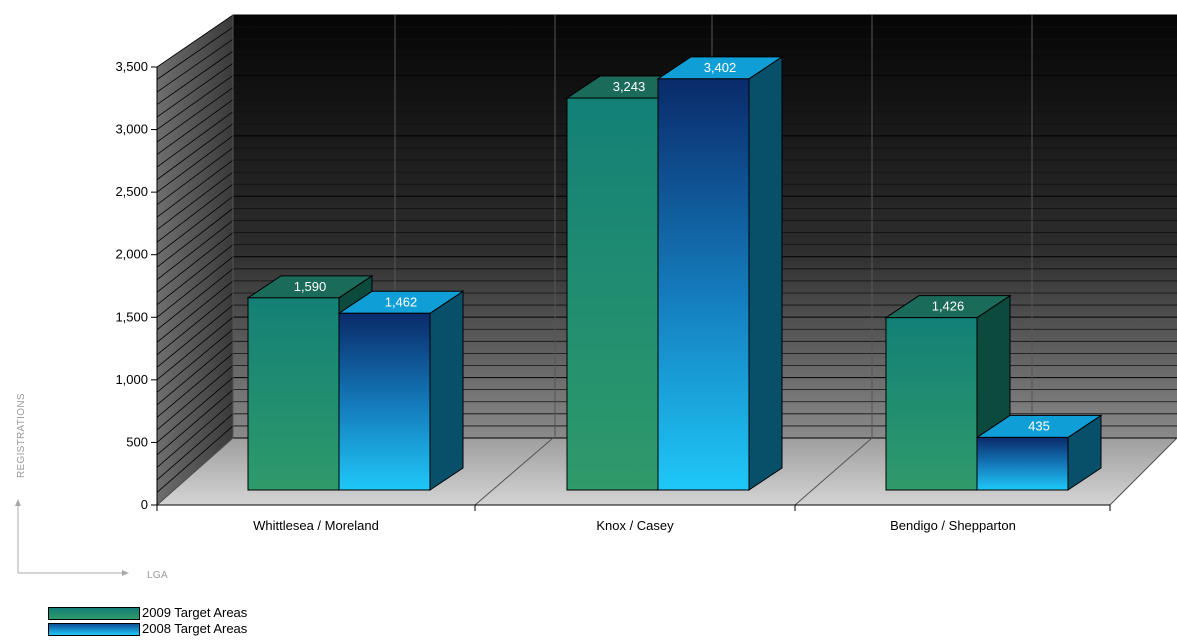  Describe the element at coordinates (137, 441) in the screenshot. I see `y-tick-label: 500` at that location.